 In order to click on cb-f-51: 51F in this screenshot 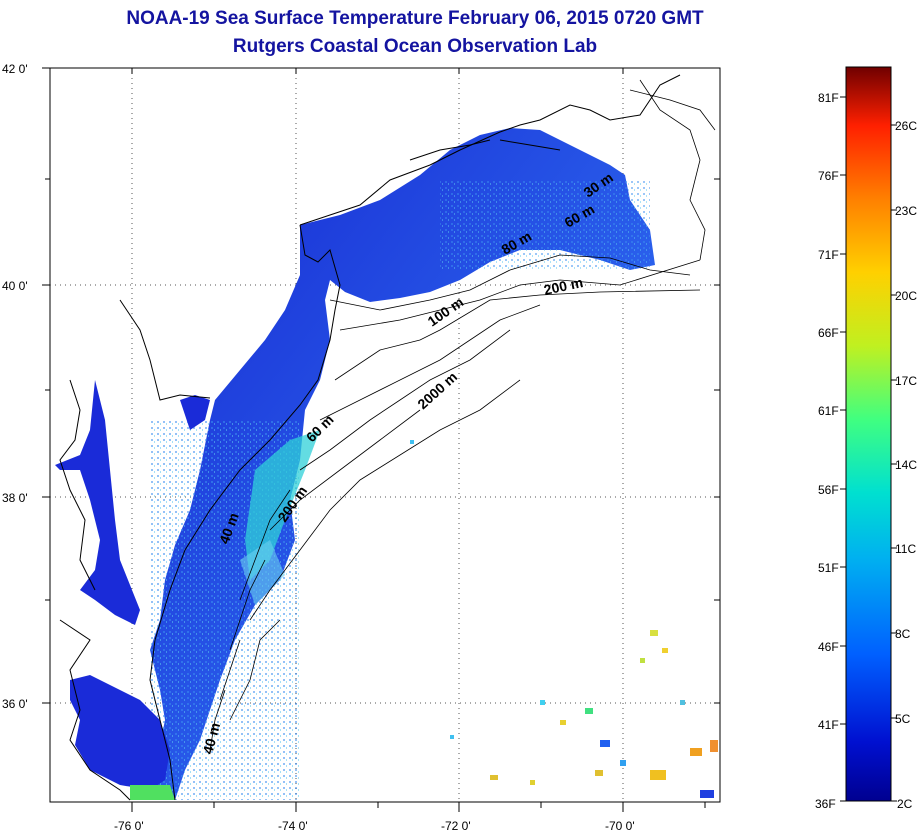, I will do `click(828, 568)`.